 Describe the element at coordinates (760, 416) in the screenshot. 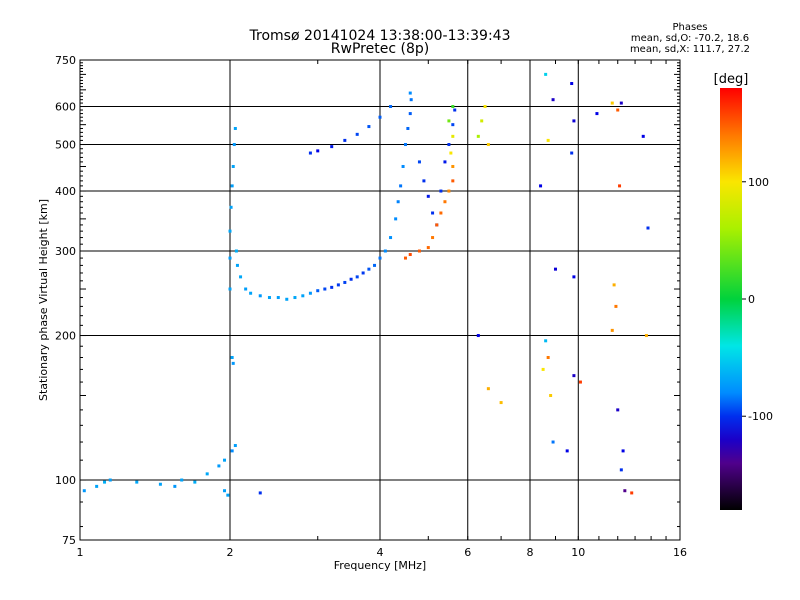

I see `colorbar-tick-label: -100` at that location.